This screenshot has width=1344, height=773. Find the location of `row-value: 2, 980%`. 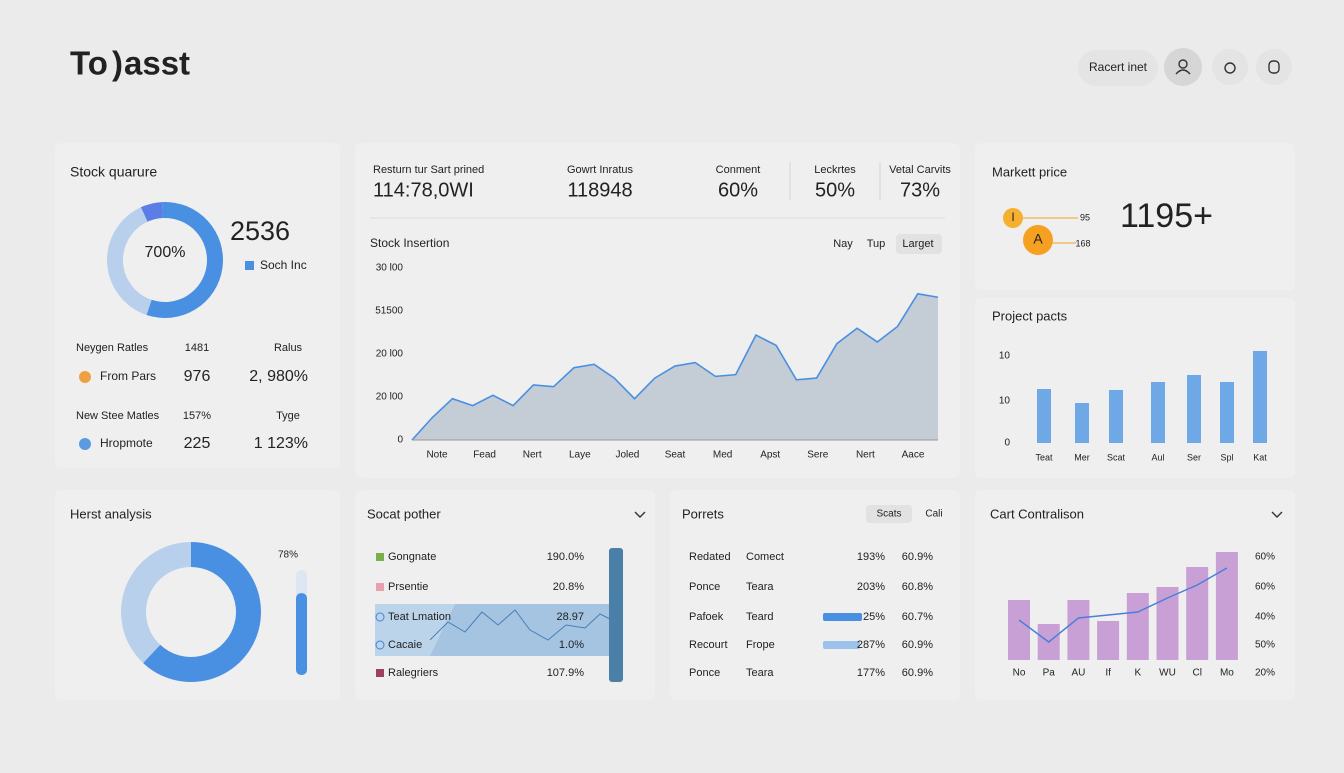

row-value: 2, 980% is located at coordinates (278, 376).